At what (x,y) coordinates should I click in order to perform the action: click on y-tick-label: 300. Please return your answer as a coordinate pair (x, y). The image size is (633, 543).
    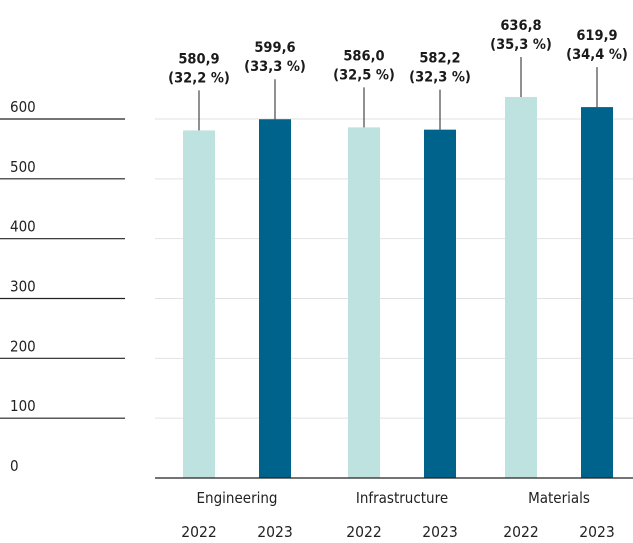
    Looking at the image, I should click on (23, 287).